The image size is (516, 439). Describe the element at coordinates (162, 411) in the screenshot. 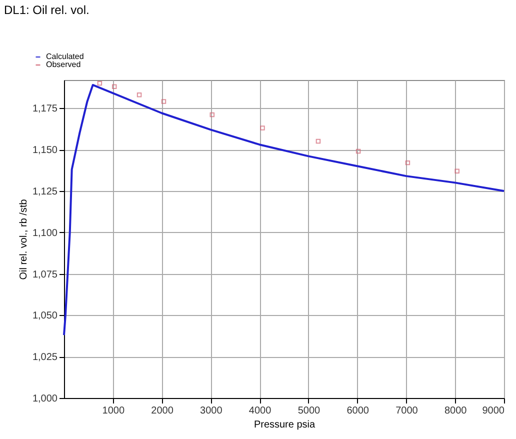

I see `x-tick-label: 2000` at that location.